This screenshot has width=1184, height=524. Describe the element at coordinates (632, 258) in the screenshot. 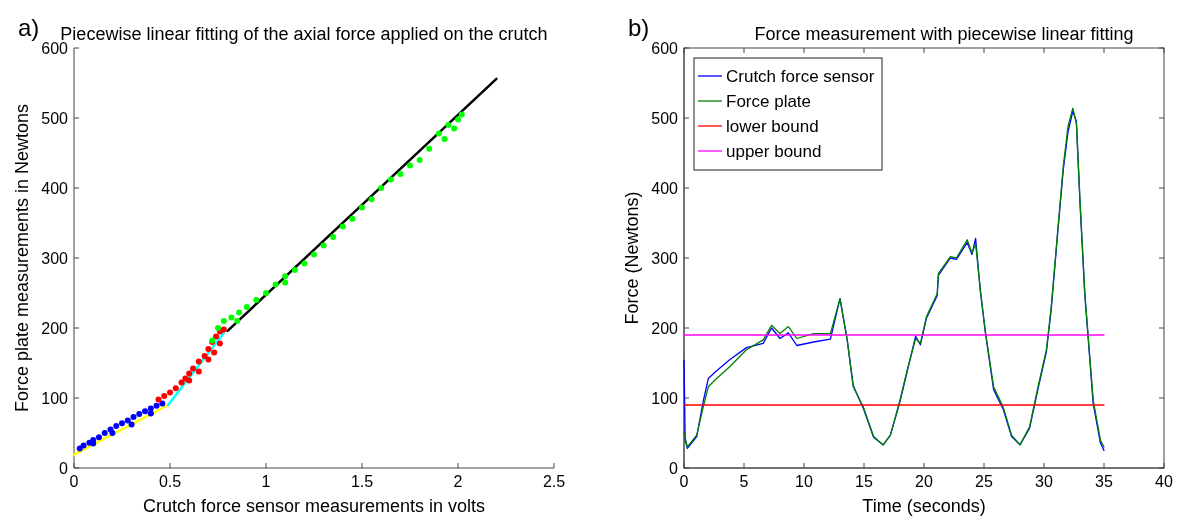

I see `y-axis-title: Force (Newtons)` at that location.